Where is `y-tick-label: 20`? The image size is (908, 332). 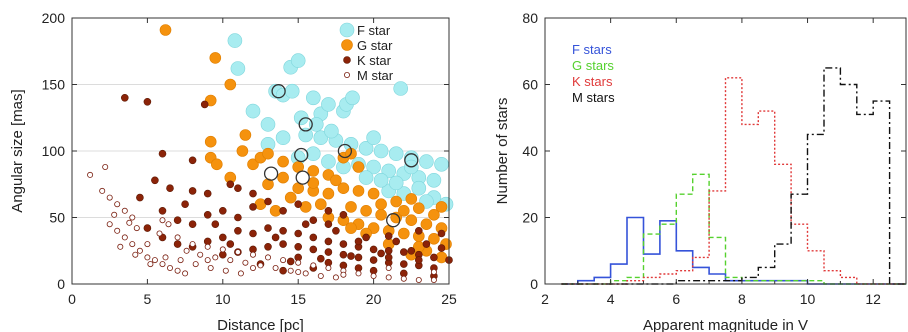
y-tick-label: 20 is located at coordinates (530, 218).